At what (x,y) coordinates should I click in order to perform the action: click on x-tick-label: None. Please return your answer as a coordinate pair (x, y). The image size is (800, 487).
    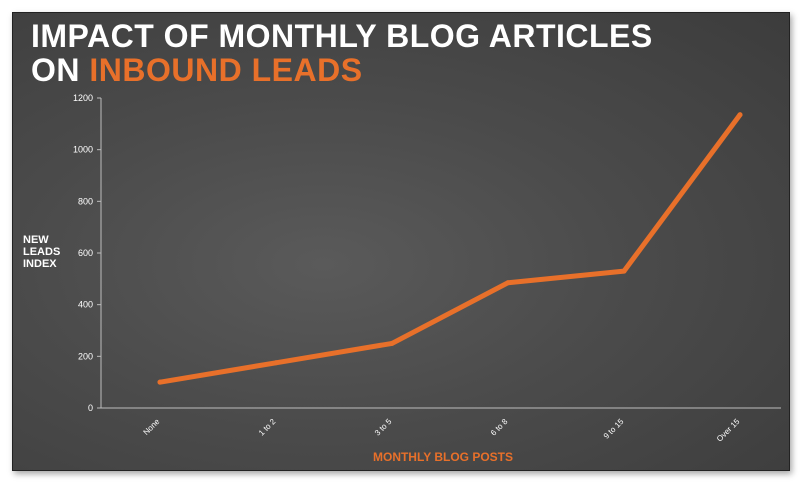
    Looking at the image, I should click on (152, 427).